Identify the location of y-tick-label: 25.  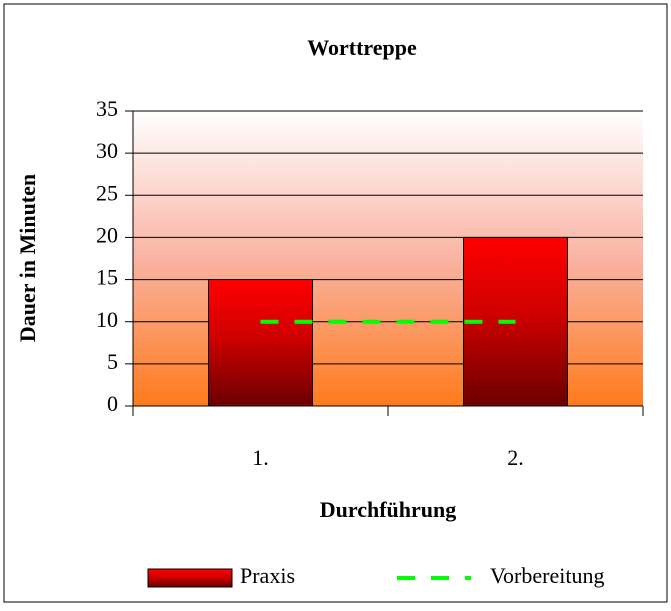
(107, 192).